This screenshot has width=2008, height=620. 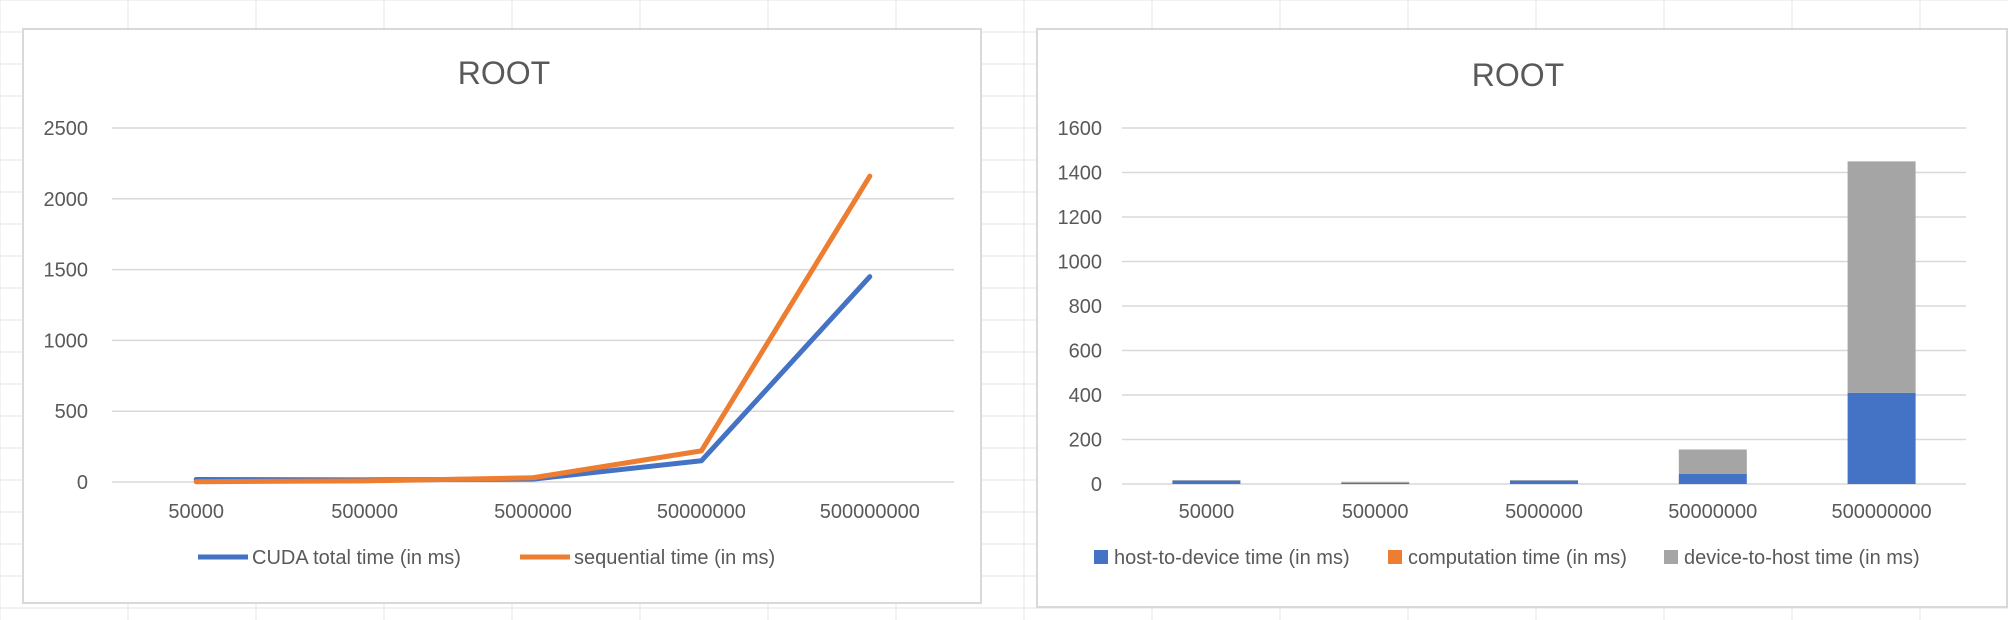 I want to click on legend-label-sequential: sequential time (in ms), so click(x=674, y=558).